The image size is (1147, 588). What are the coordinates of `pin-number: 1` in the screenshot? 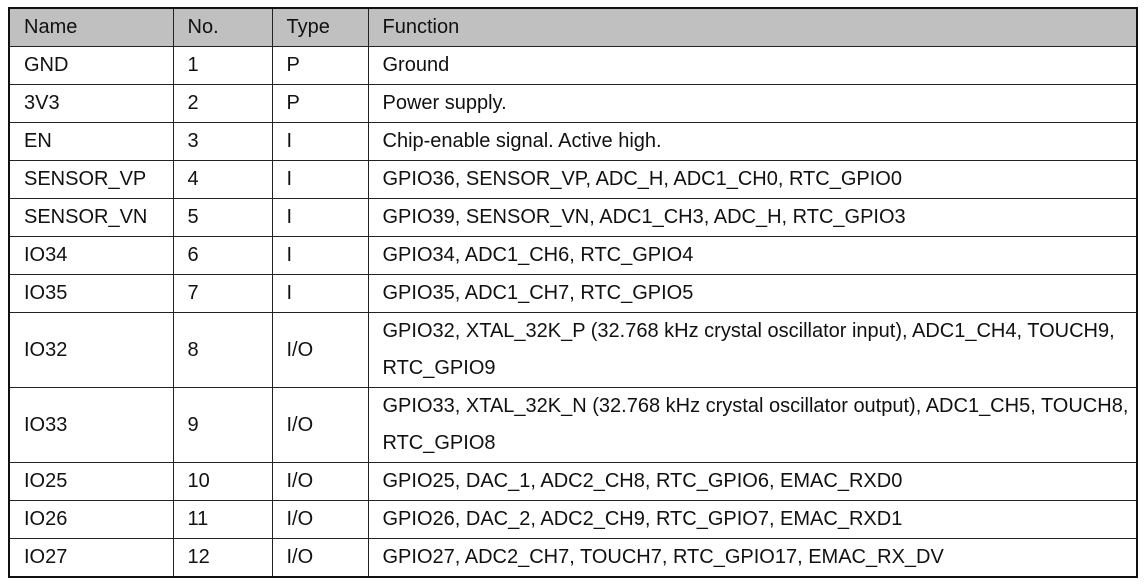 It's located at (222, 65).